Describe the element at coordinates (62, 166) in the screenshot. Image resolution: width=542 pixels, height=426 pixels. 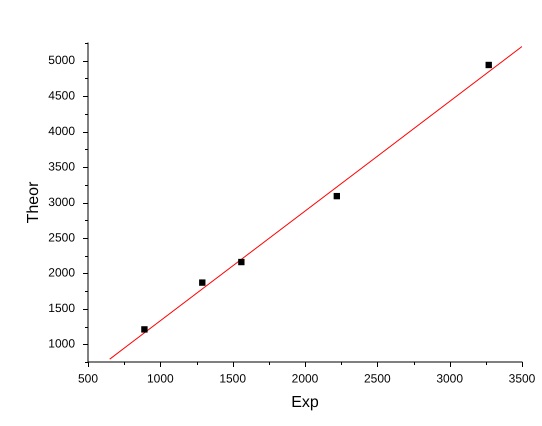
I see `y-tick-label: 3500` at that location.